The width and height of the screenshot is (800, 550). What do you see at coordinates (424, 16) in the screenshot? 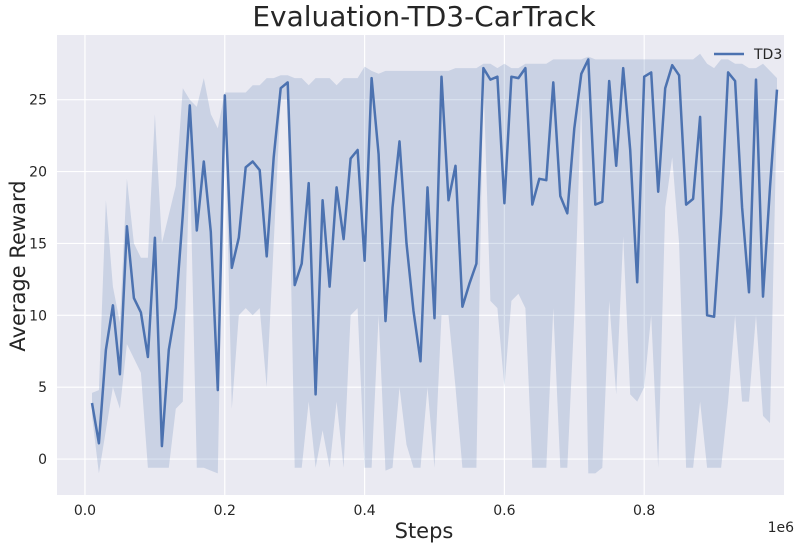
I see `chart-title: Evaluation-TD3-CarTrack` at bounding box center [424, 16].